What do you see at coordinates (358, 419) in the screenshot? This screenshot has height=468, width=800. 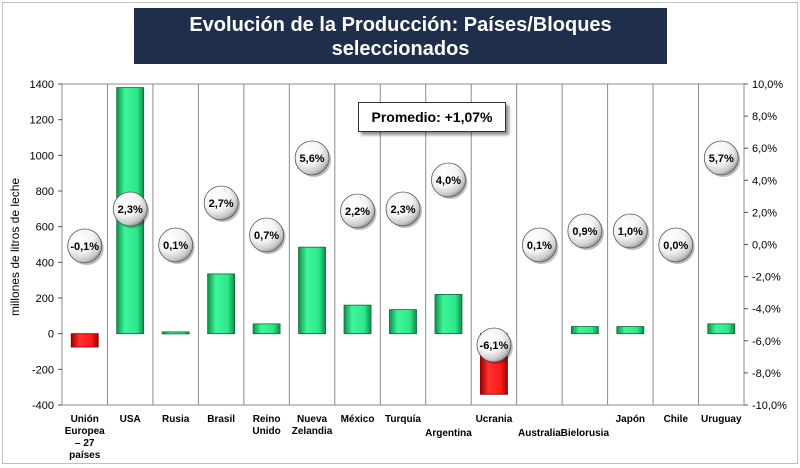 I see `category-label: México` at bounding box center [358, 419].